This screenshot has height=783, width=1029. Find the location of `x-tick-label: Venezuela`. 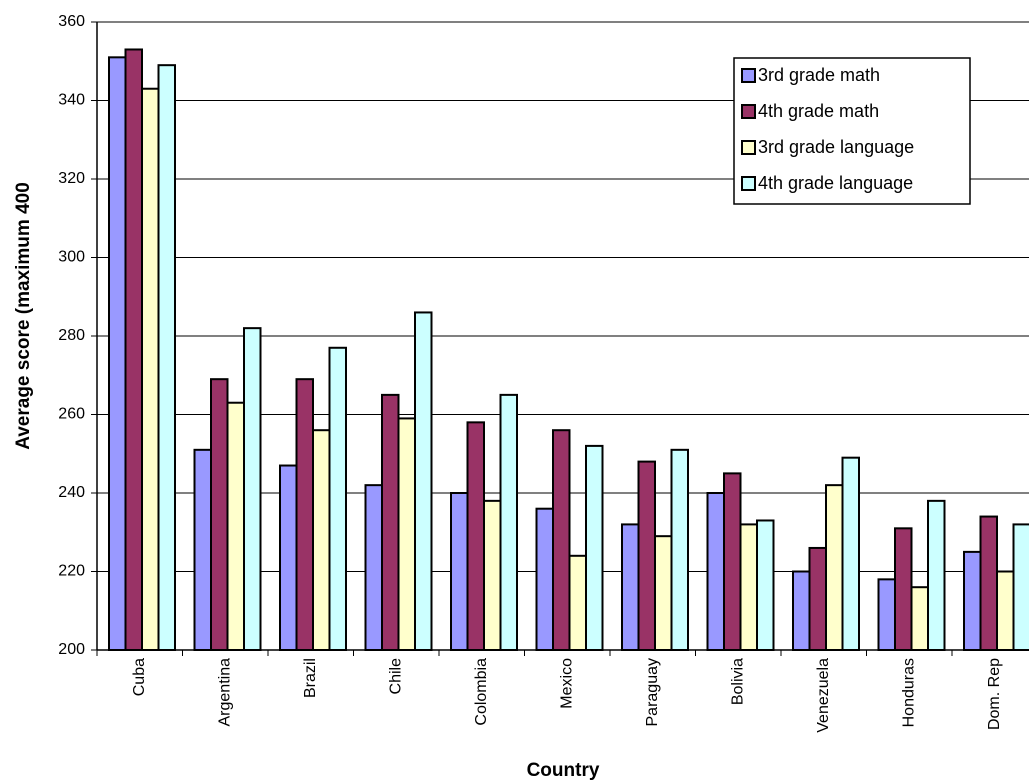

x-tick-label: Venezuela is located at coordinates (823, 695).